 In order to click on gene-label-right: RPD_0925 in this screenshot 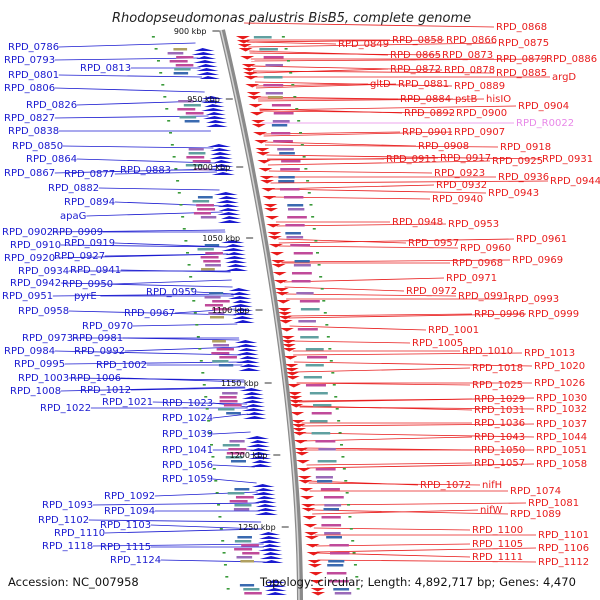, I will do `click(517, 161)`.